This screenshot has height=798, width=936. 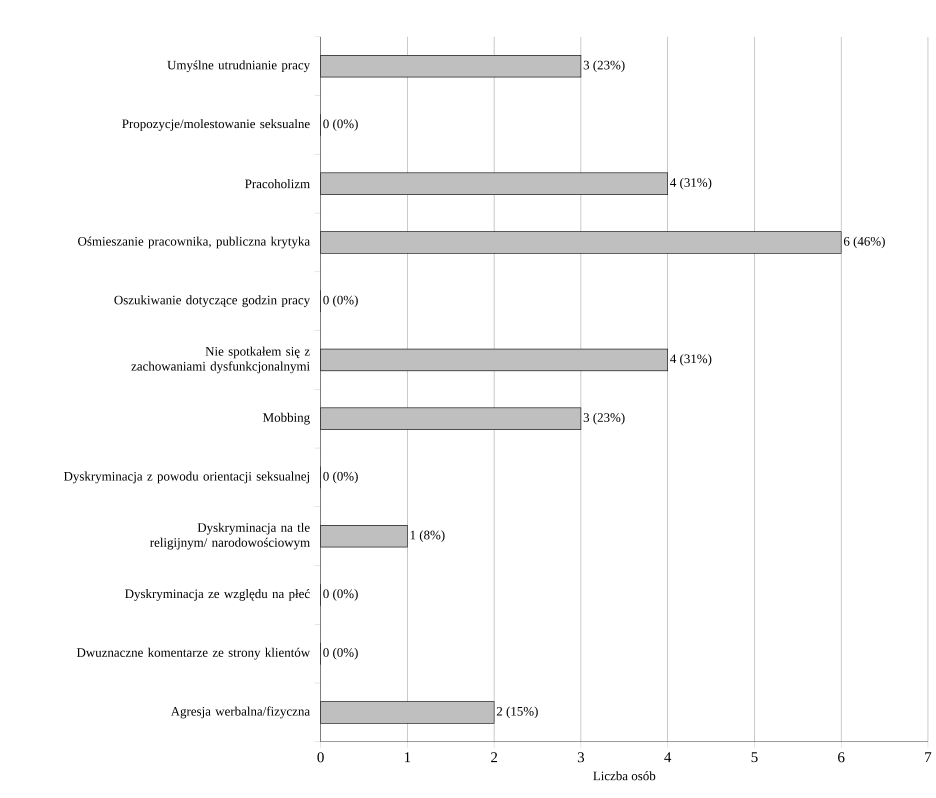 What do you see at coordinates (286, 419) in the screenshot?
I see `y-tick-label: Mobbing` at bounding box center [286, 419].